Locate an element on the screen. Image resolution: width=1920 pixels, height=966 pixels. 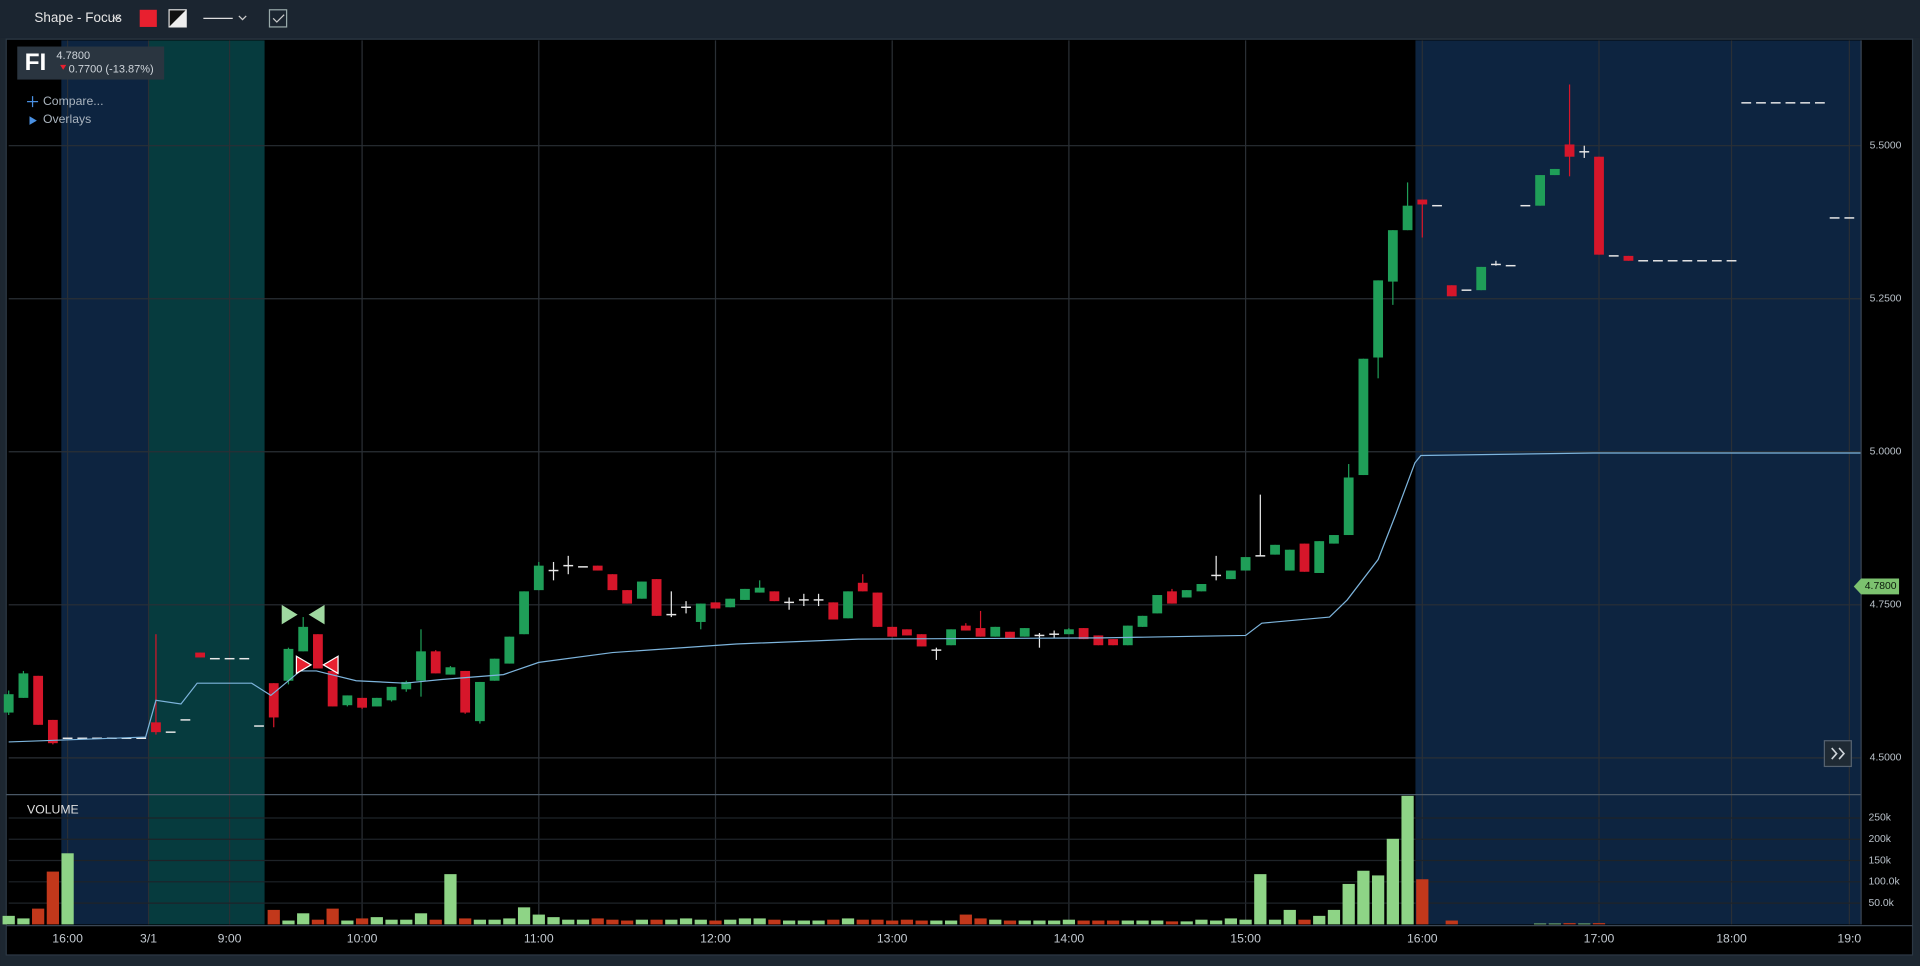
symbol-box: FI 4.7800 0.7700 (-13.87%) is located at coordinates (91, 63).